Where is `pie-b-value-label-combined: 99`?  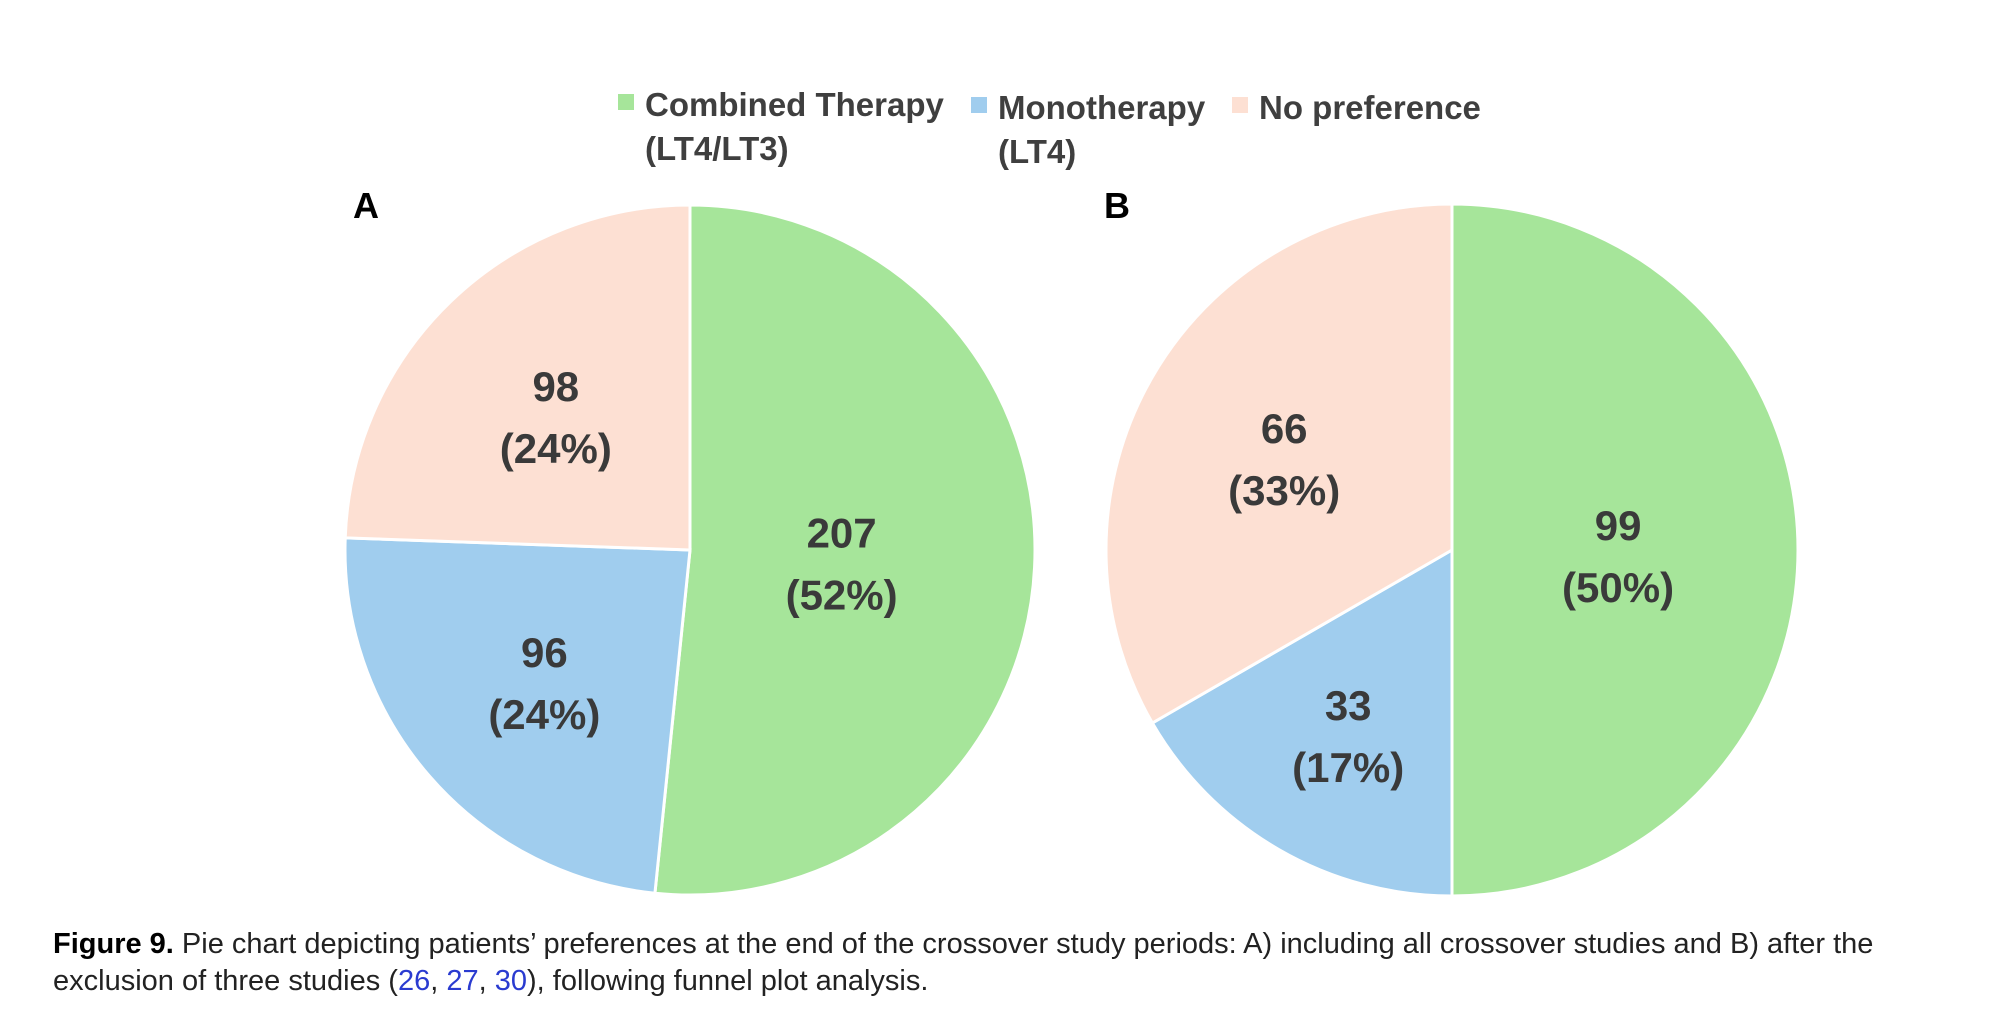
pie-b-value-label-combined: 99 is located at coordinates (1618, 525).